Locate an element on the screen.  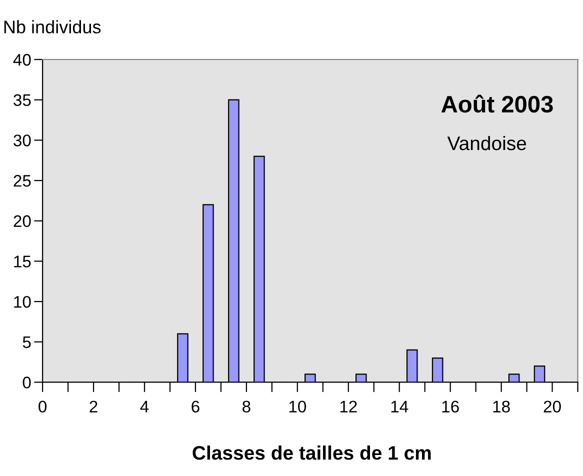
x-tick-label: 12 is located at coordinates (348, 406).